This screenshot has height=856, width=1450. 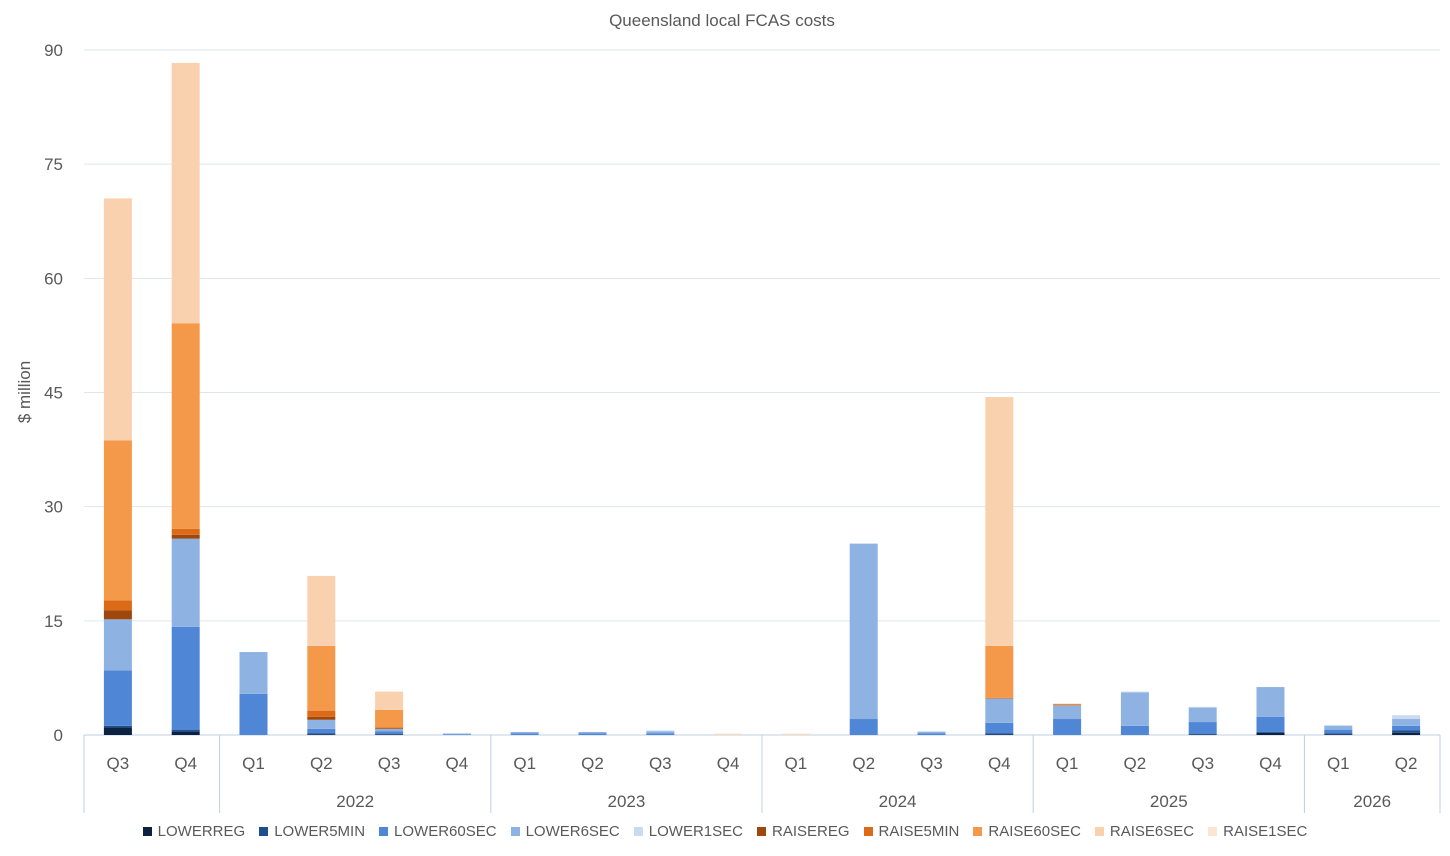 I want to click on legend-item: LOWER60SEC, so click(x=438, y=831).